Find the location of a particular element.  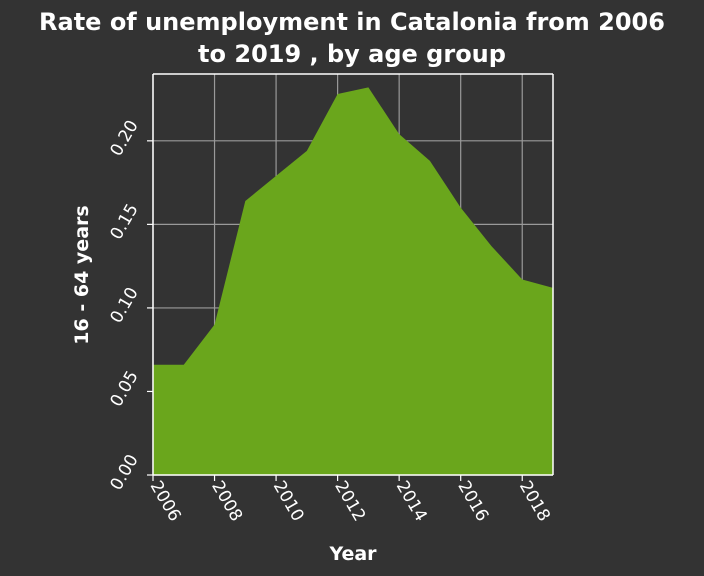

x-tick-label: 2016 is located at coordinates (472, 501).